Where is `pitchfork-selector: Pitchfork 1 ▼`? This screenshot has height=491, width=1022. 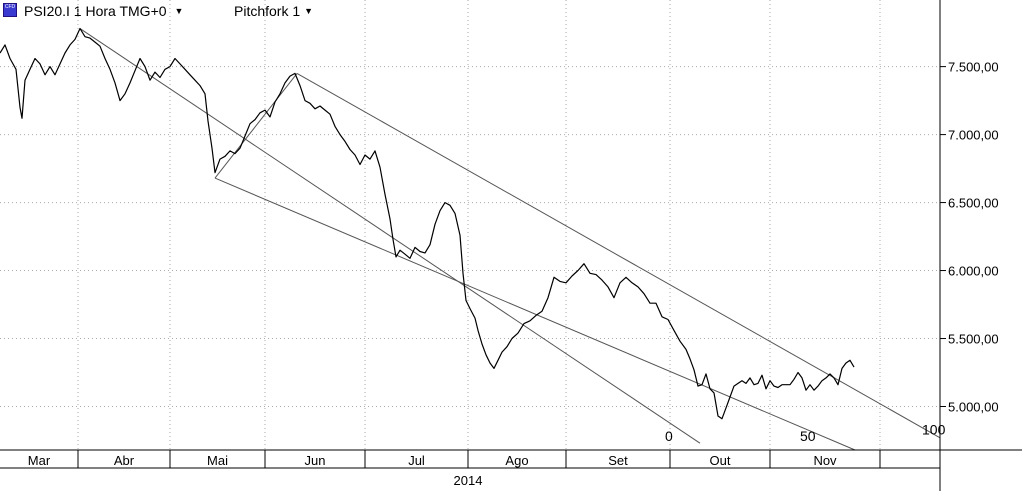 pitchfork-selector: Pitchfork 1 ▼ is located at coordinates (273, 11).